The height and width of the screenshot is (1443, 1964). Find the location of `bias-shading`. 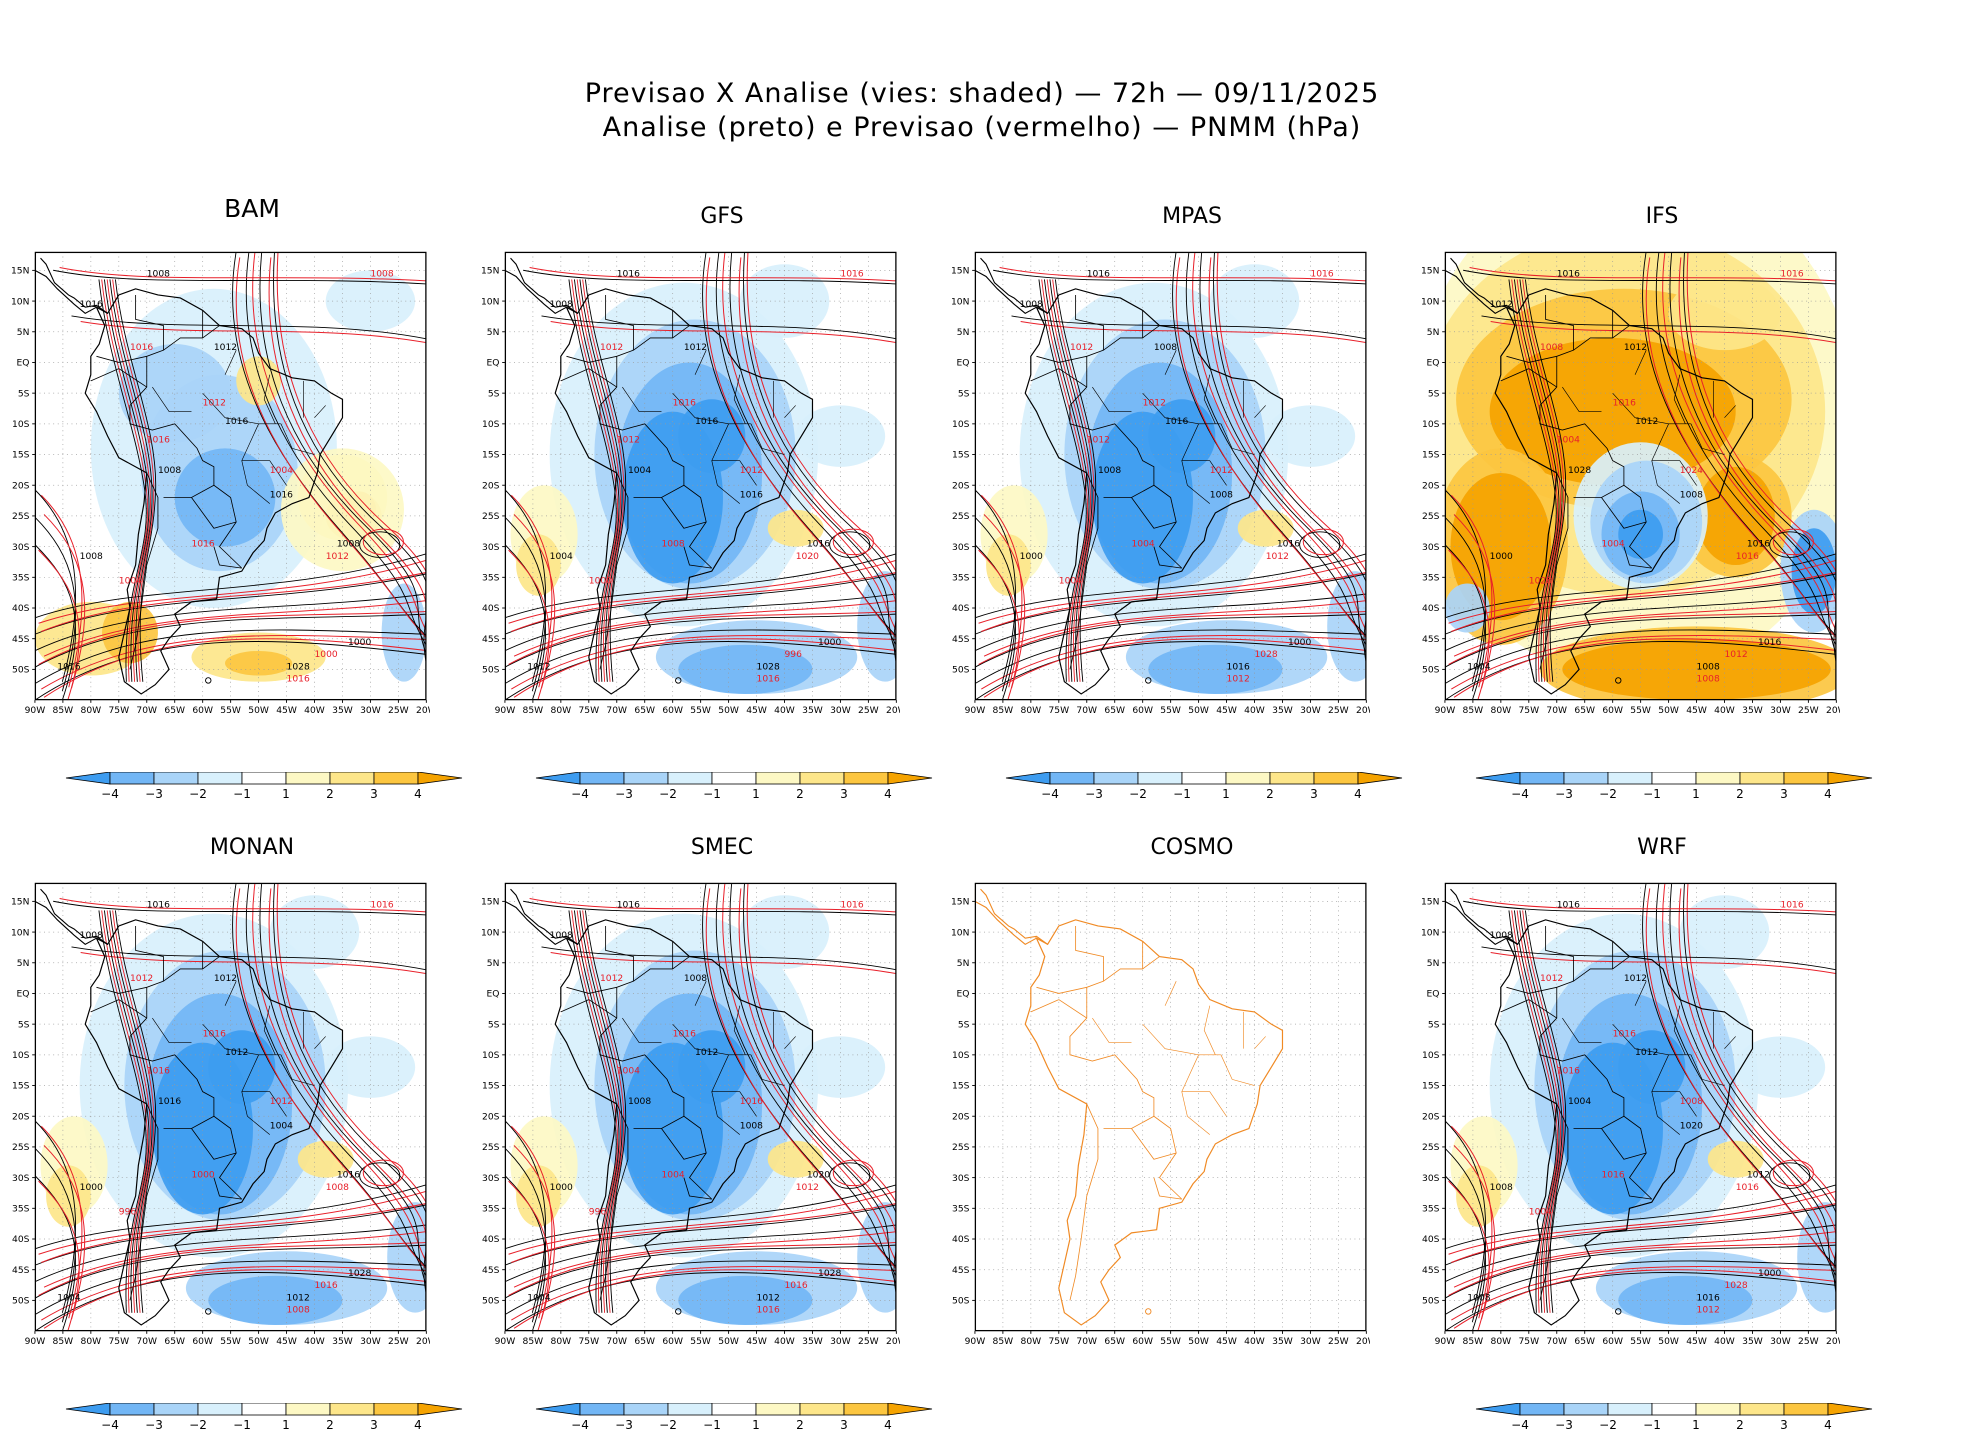

bias-shading is located at coordinates (795, 528).